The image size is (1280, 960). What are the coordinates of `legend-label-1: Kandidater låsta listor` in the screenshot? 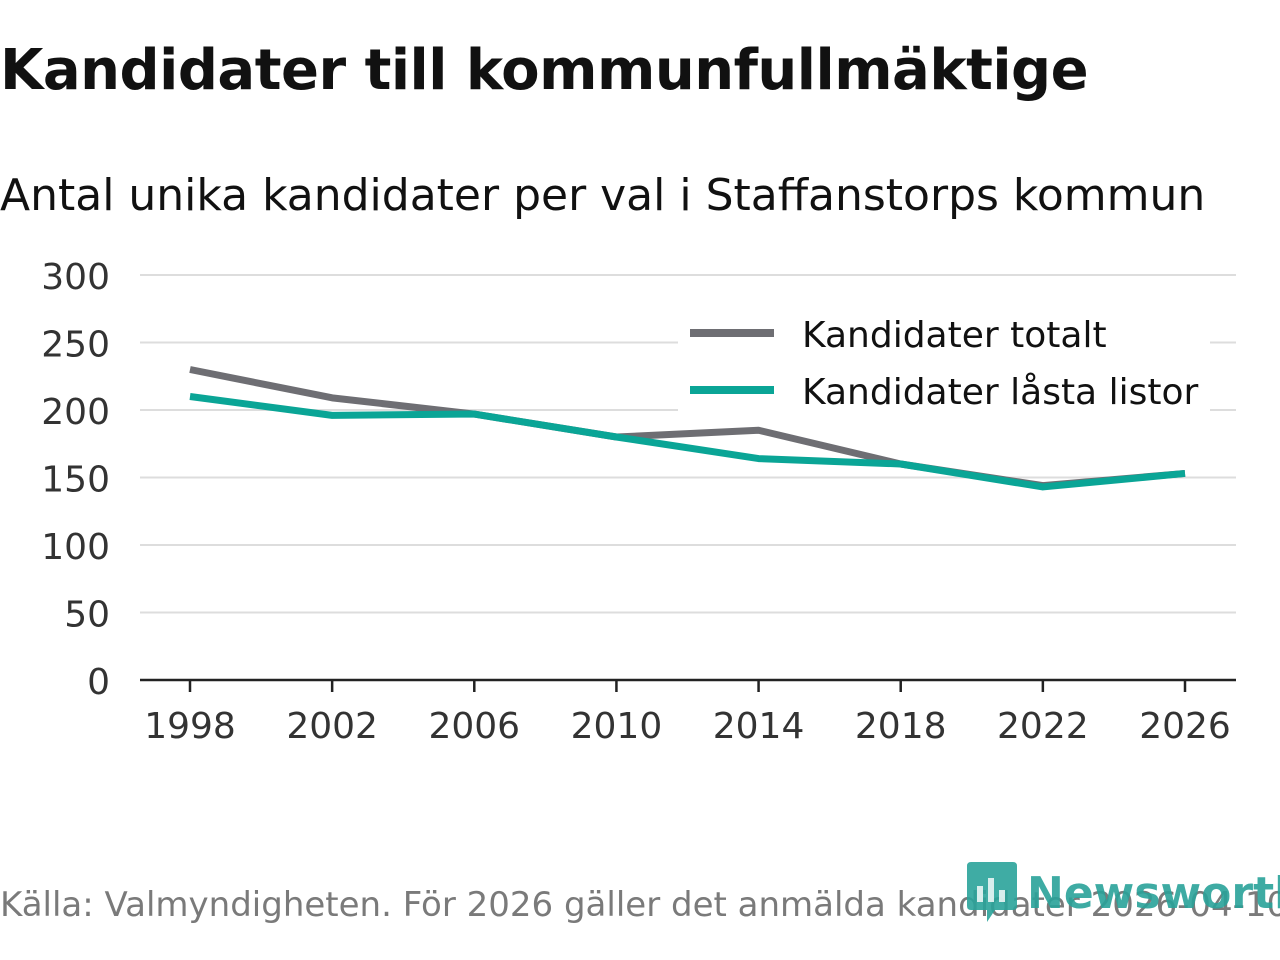 It's located at (1000, 392).